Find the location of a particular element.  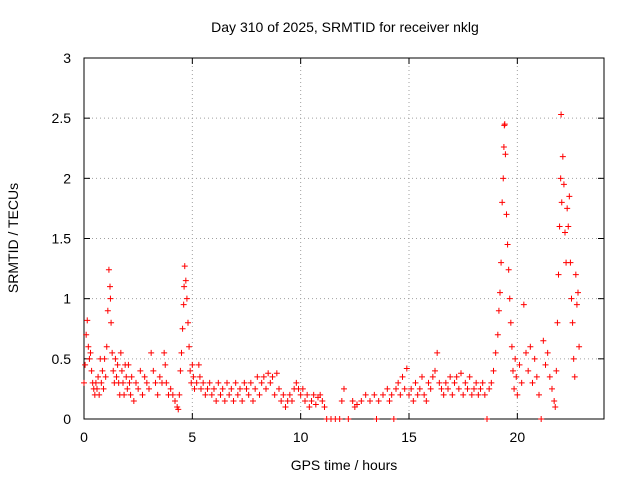

y-tick-label: 2.5 is located at coordinates (62, 118).